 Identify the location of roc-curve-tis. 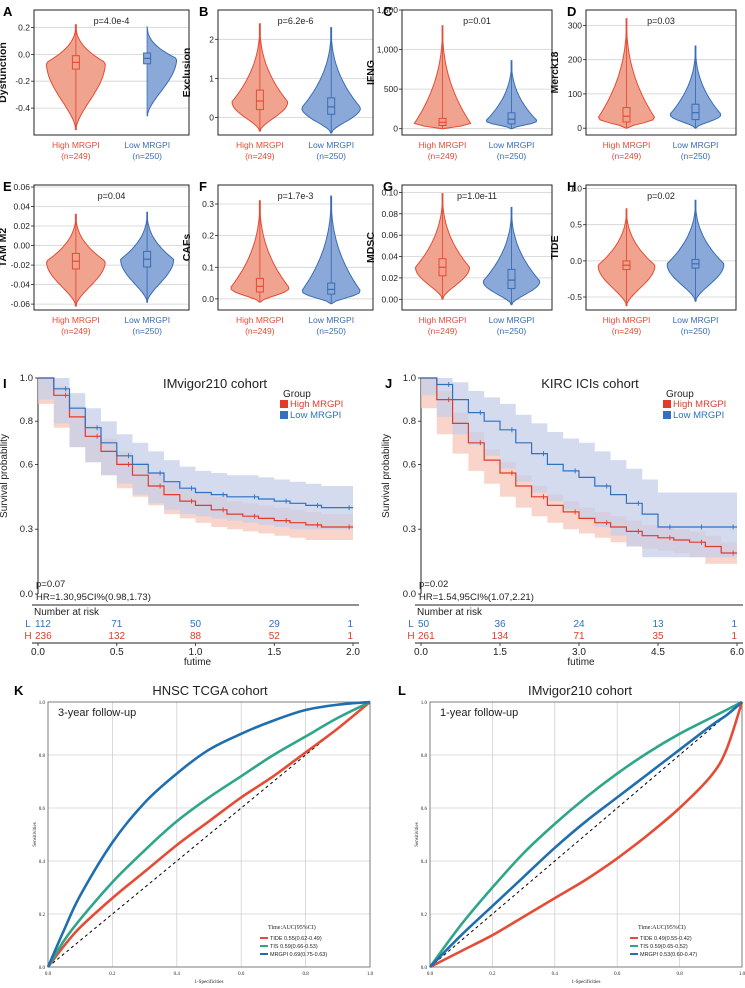
(208, 834).